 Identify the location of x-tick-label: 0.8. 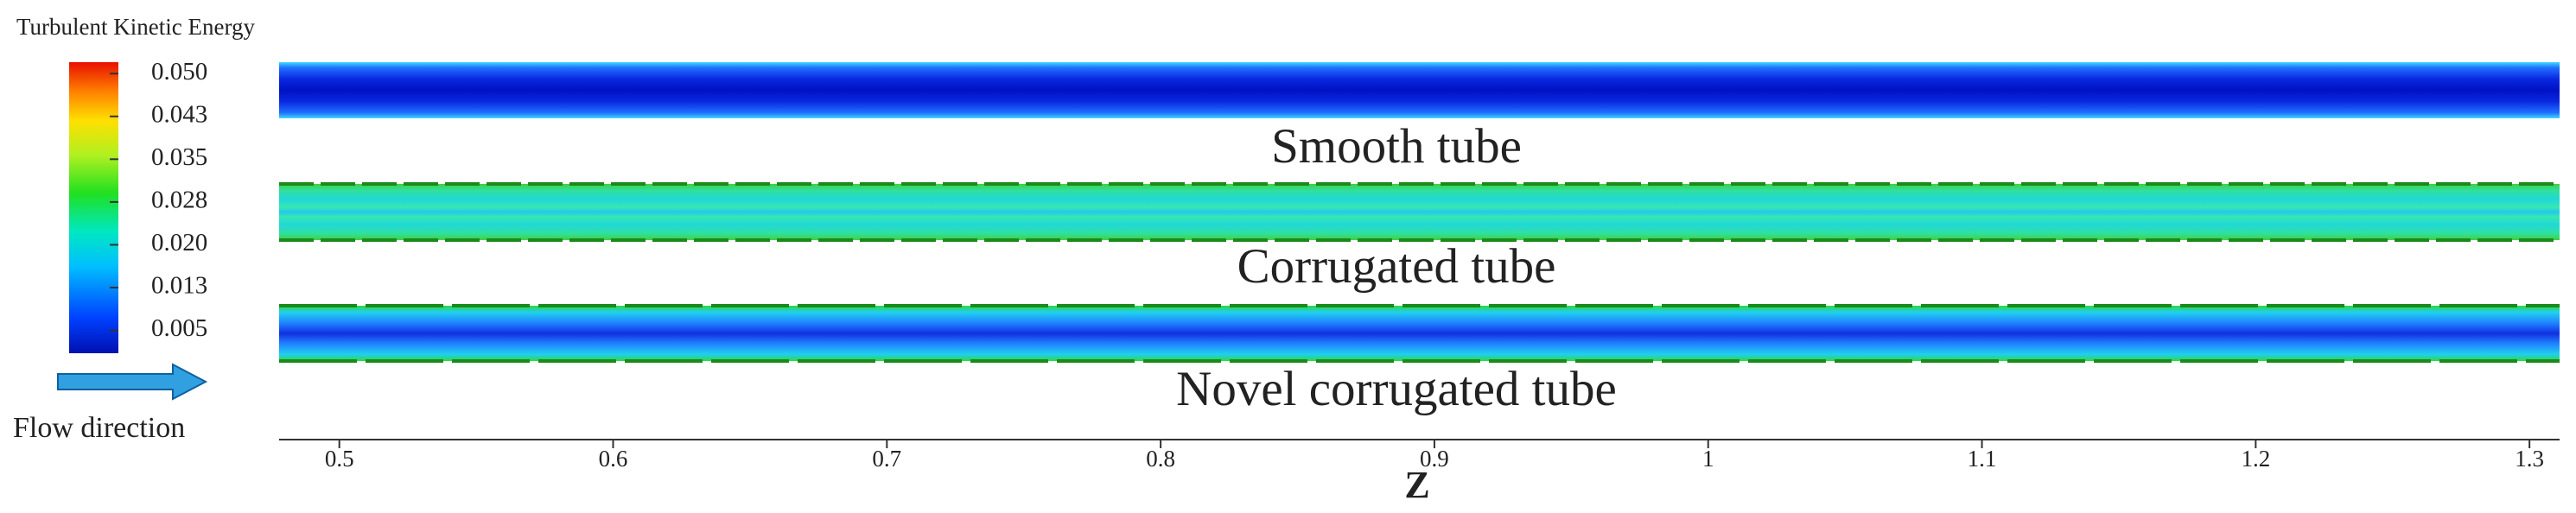
(1161, 459).